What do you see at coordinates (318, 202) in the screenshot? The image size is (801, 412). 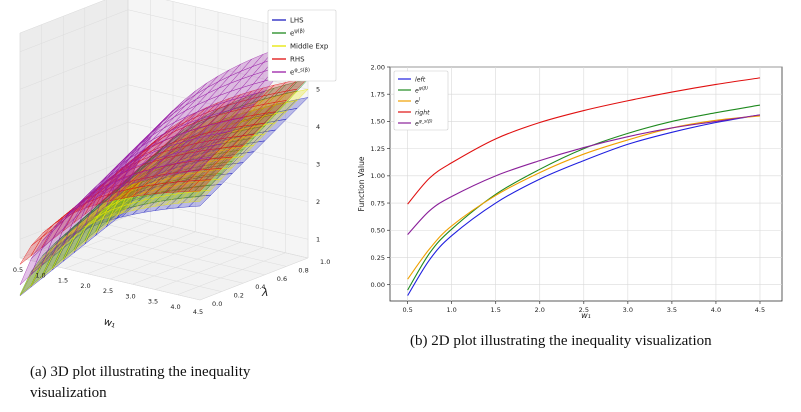 I see `z-tick-label: 2` at bounding box center [318, 202].